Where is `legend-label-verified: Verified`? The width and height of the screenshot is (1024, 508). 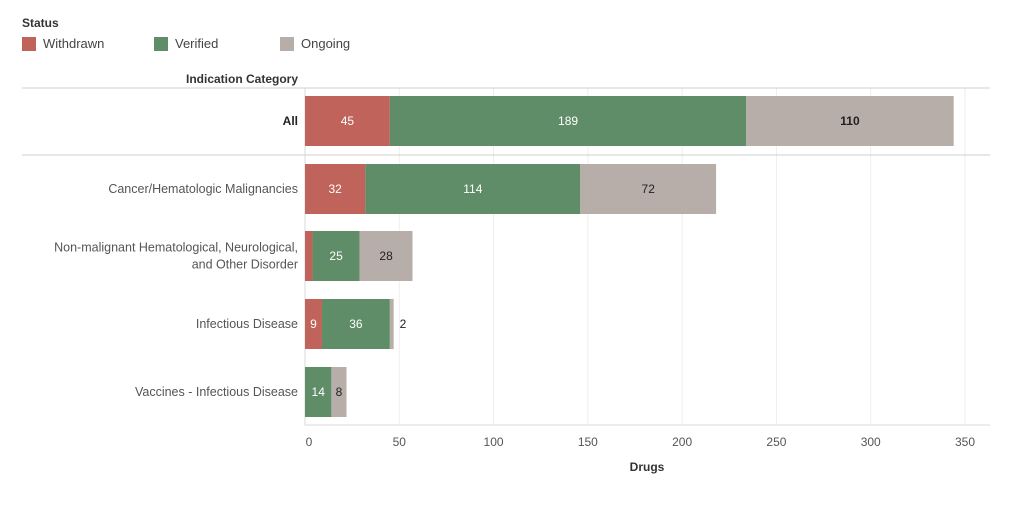 legend-label-verified: Verified is located at coordinates (197, 43).